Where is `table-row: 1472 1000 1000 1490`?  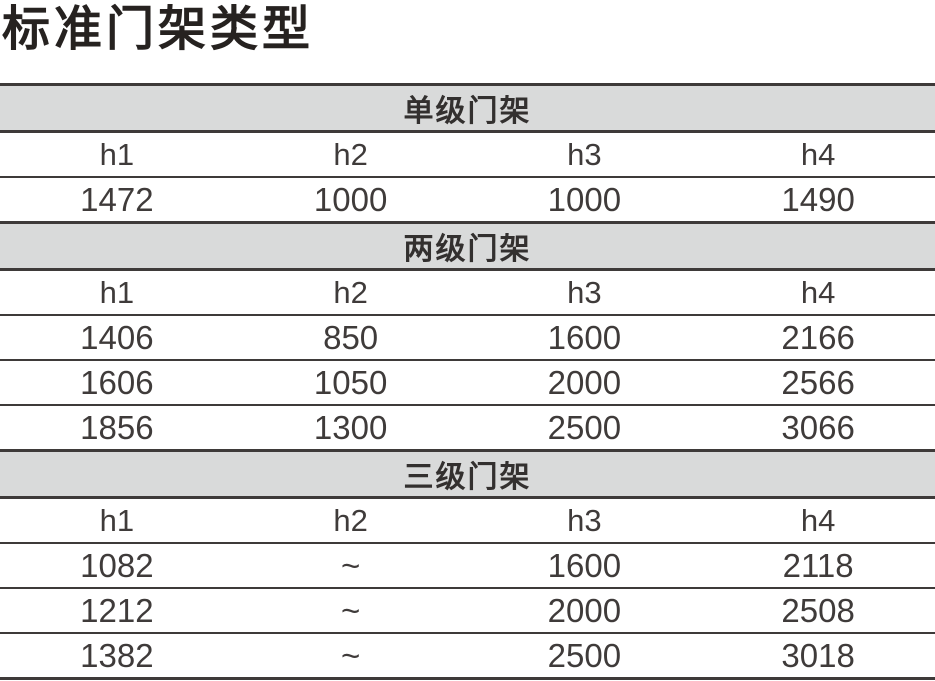 table-row: 1472 1000 1000 1490 is located at coordinates (467, 200).